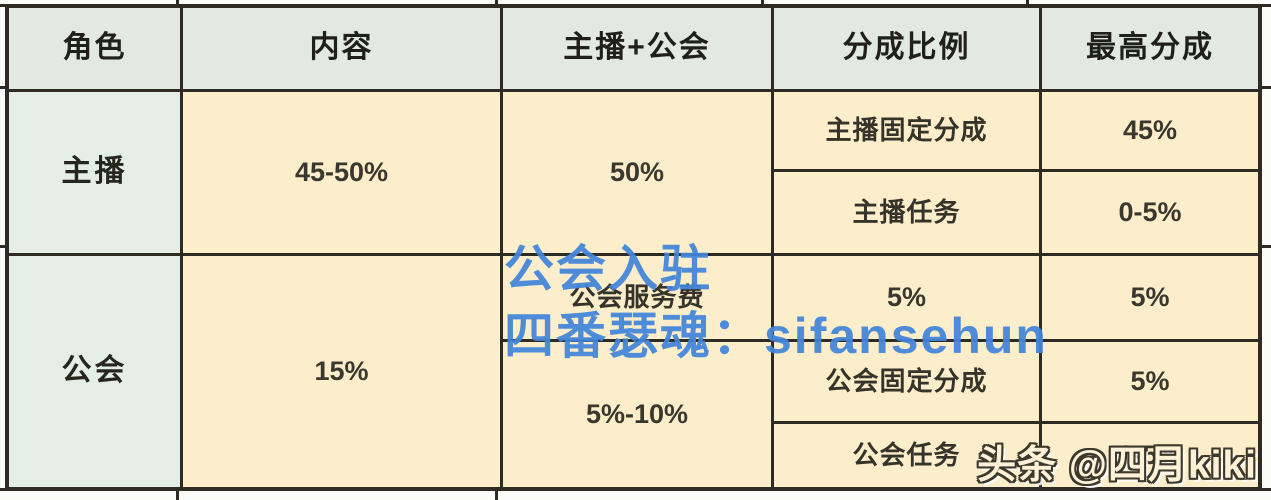 The image size is (1271, 500). What do you see at coordinates (94, 48) in the screenshot?
I see `header-role: 角色` at bounding box center [94, 48].